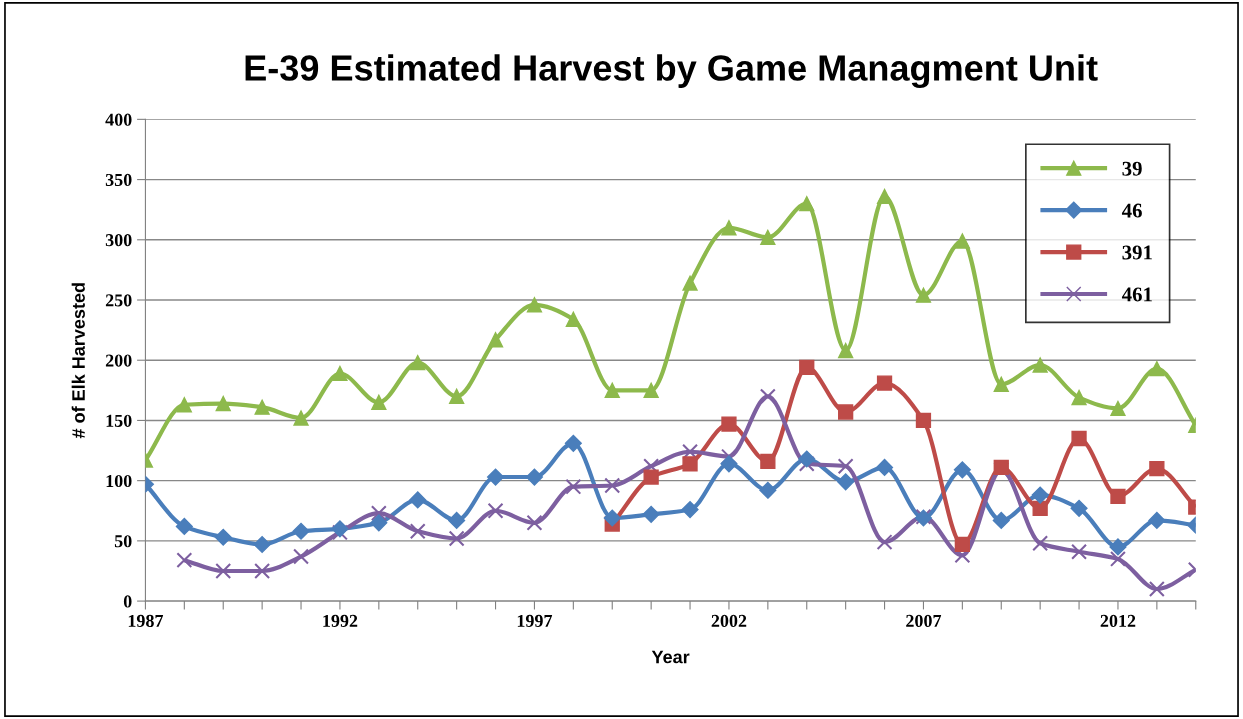 This screenshot has height=719, width=1243. I want to click on y-tick-label: 100, so click(119, 481).